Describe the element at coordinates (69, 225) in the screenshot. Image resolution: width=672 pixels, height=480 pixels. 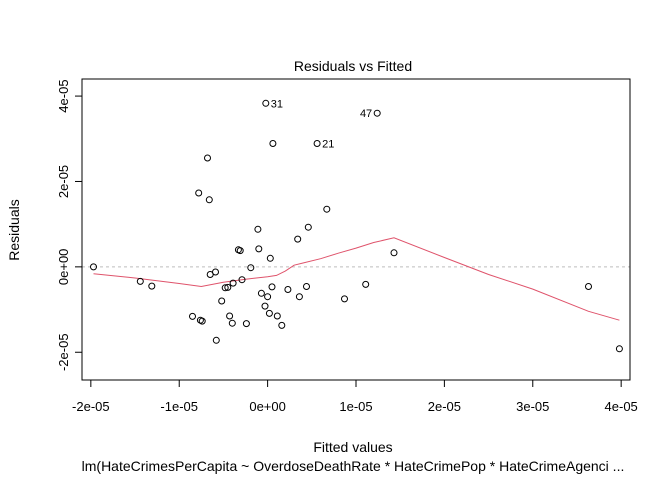
I see `y-axis: -2e-05 0e+00 2e-05 4e-05` at that location.